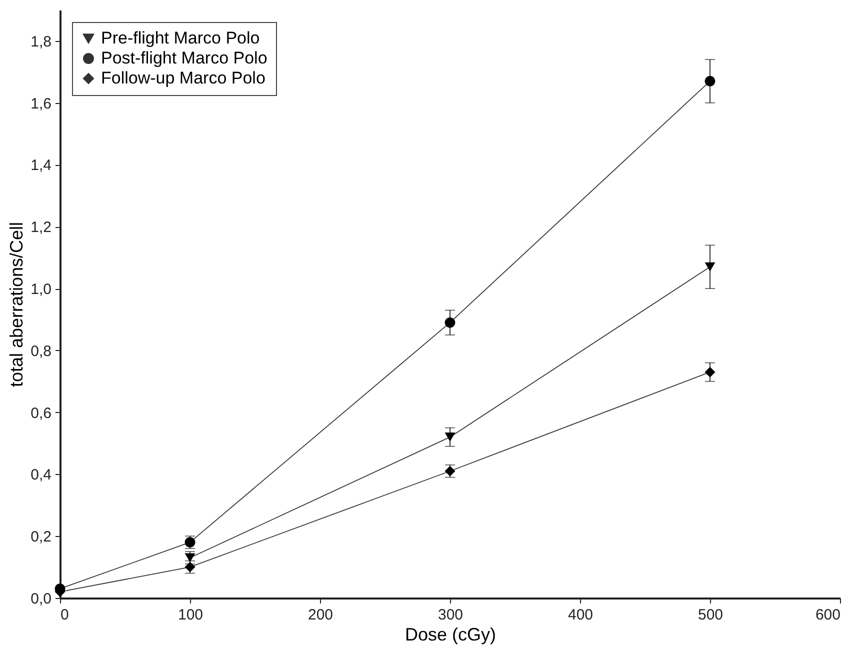 The height and width of the screenshot is (652, 863). Describe the element at coordinates (41, 227) in the screenshot. I see `y-tick-label: 1,2` at that location.